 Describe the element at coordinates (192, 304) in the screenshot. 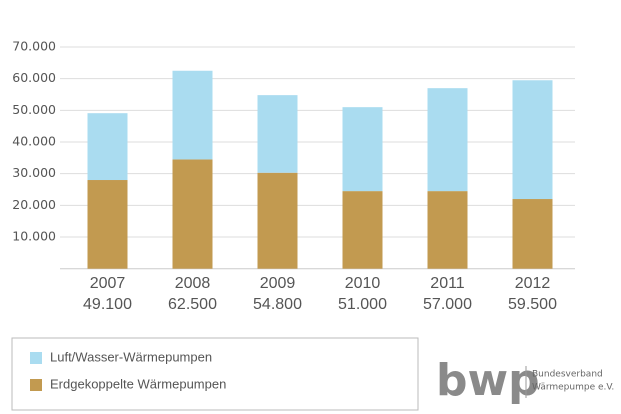

I see `total-label: 62.500` at that location.